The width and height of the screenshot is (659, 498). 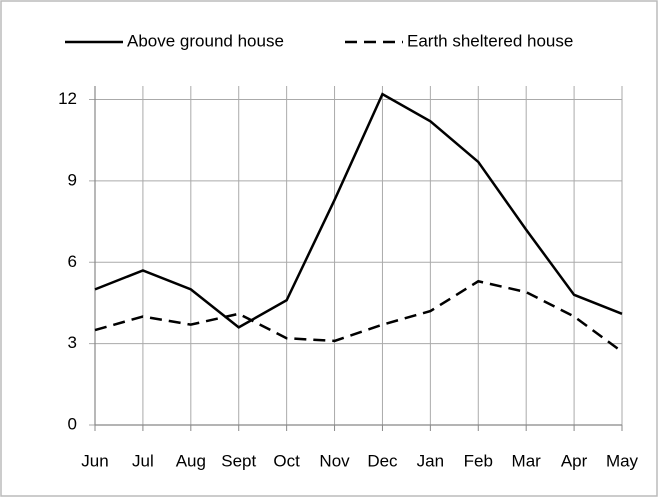 What do you see at coordinates (490, 40) in the screenshot?
I see `legend-label: Earth sheltered house` at bounding box center [490, 40].